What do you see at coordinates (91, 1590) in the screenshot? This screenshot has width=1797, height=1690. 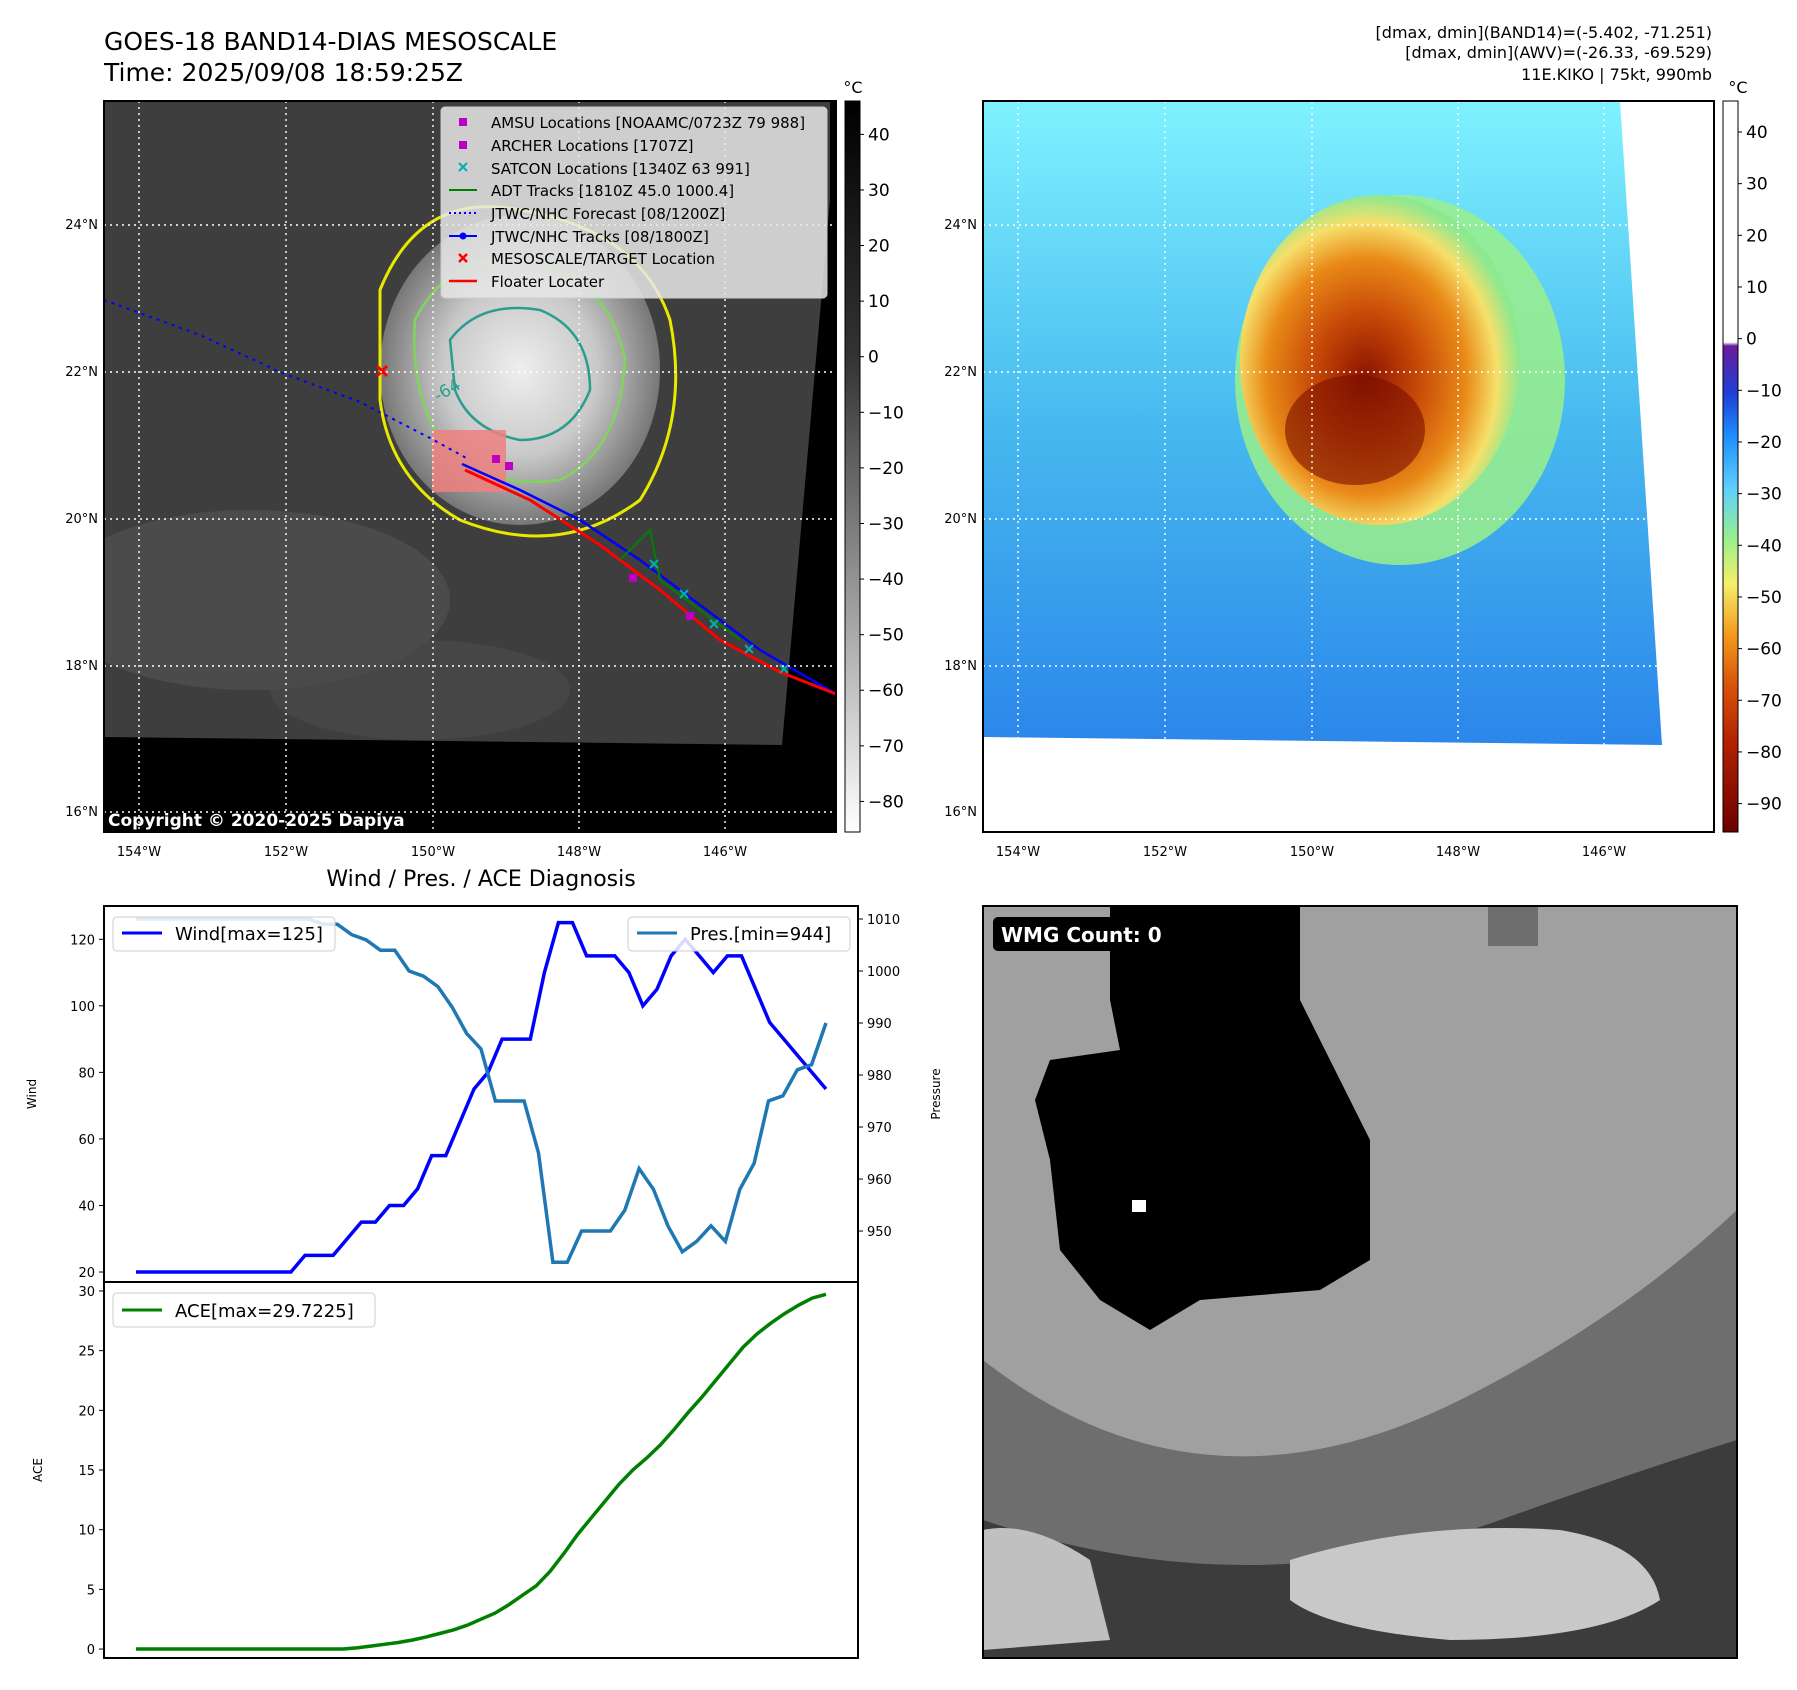 I see `ace-tick-label: 5` at bounding box center [91, 1590].